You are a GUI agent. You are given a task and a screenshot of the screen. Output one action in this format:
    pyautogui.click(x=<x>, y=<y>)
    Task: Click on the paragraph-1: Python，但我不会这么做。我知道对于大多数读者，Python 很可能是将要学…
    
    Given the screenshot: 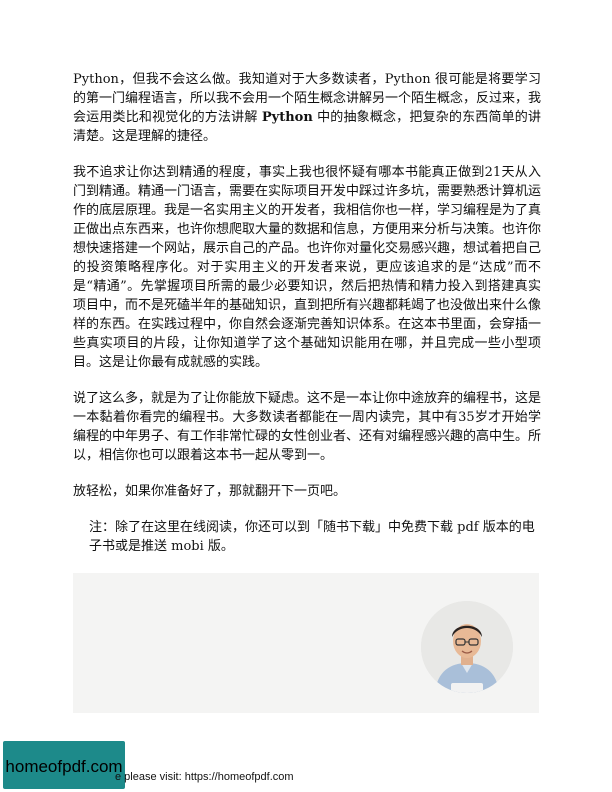 What is the action you would take?
    pyautogui.click(x=307, y=108)
    